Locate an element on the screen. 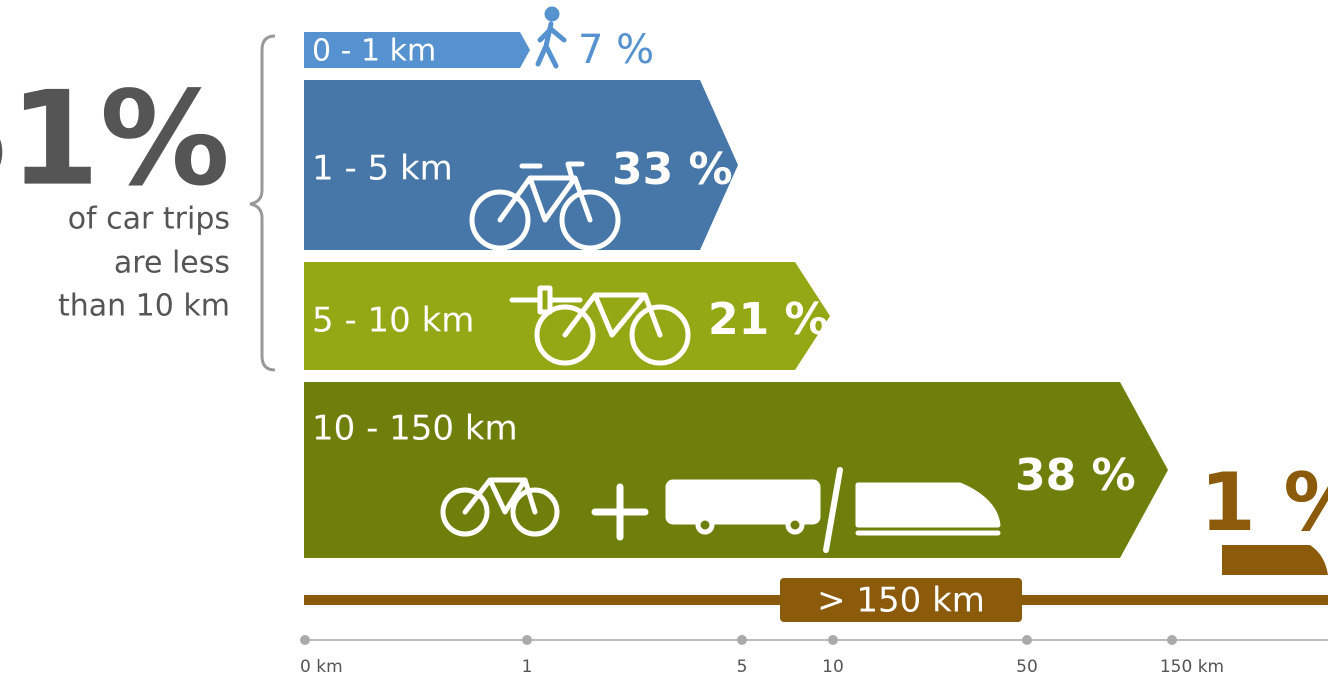 Image resolution: width=1328 pixels, height=678 pixels. band-share: 1 % is located at coordinates (1264, 502).